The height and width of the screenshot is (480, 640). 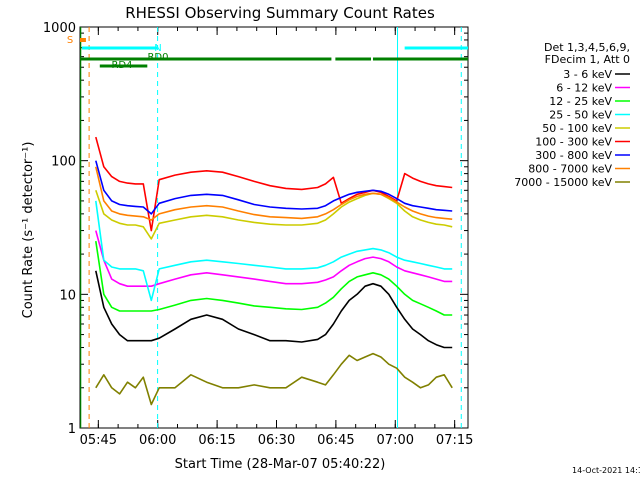 I want to click on legend-entry-label: 12 - 25 keV, so click(x=580, y=101).